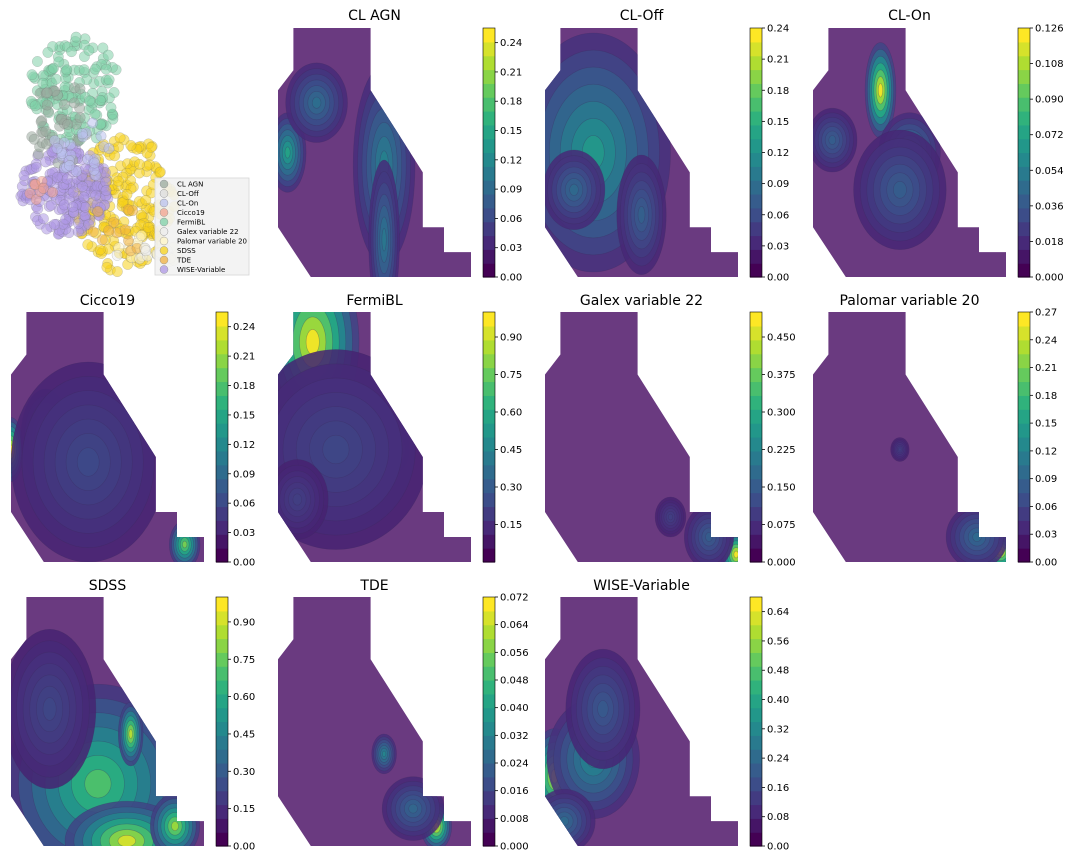 The image size is (1080, 864). What do you see at coordinates (514, 708) in the screenshot?
I see `colorbar-tick-label: 0.040` at bounding box center [514, 708].